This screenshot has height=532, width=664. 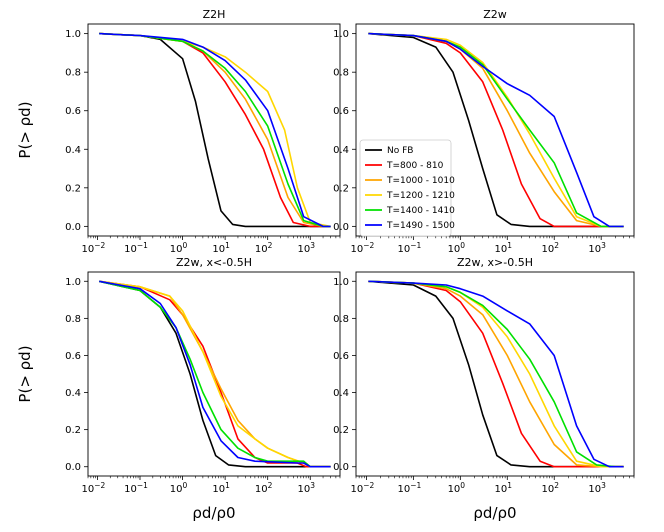 I want to click on panel-title: Z2w, x>-0.5H, so click(x=495, y=262).